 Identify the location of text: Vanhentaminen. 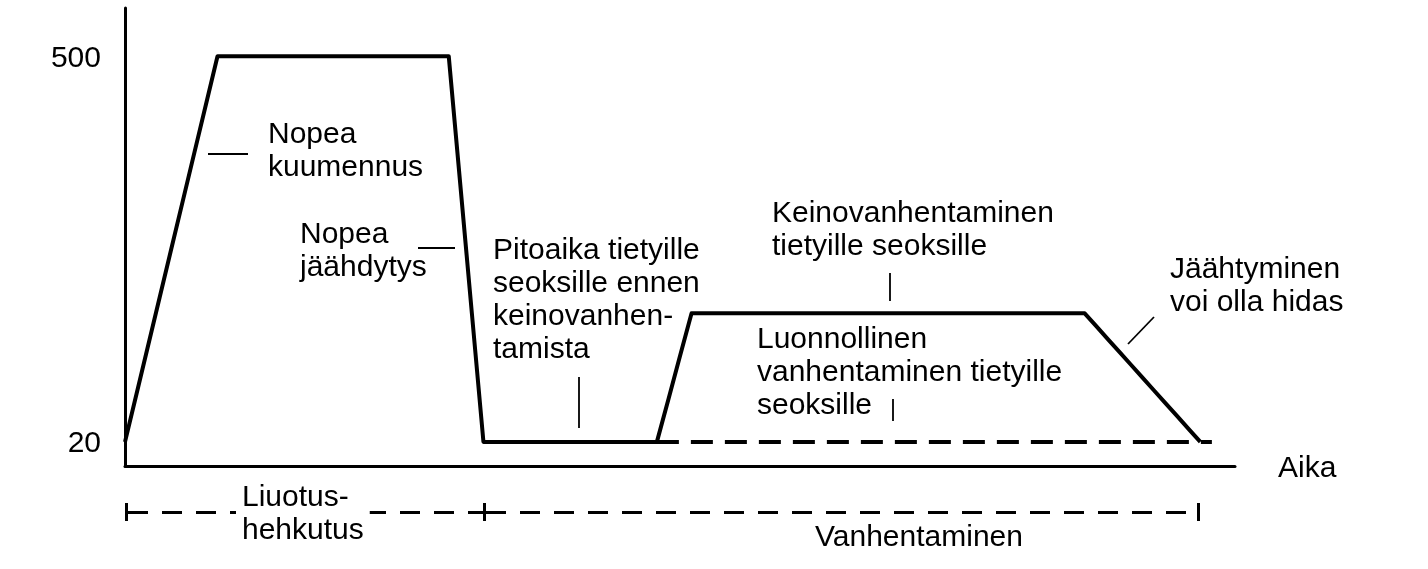
(919, 535).